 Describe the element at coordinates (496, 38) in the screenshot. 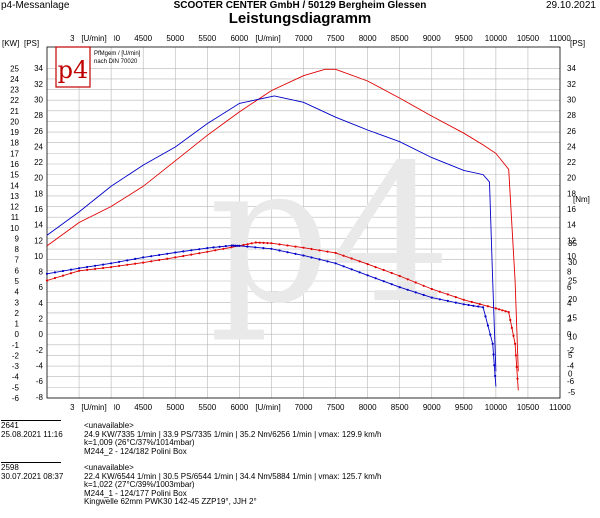

I see `x-tick-top: 10000` at that location.